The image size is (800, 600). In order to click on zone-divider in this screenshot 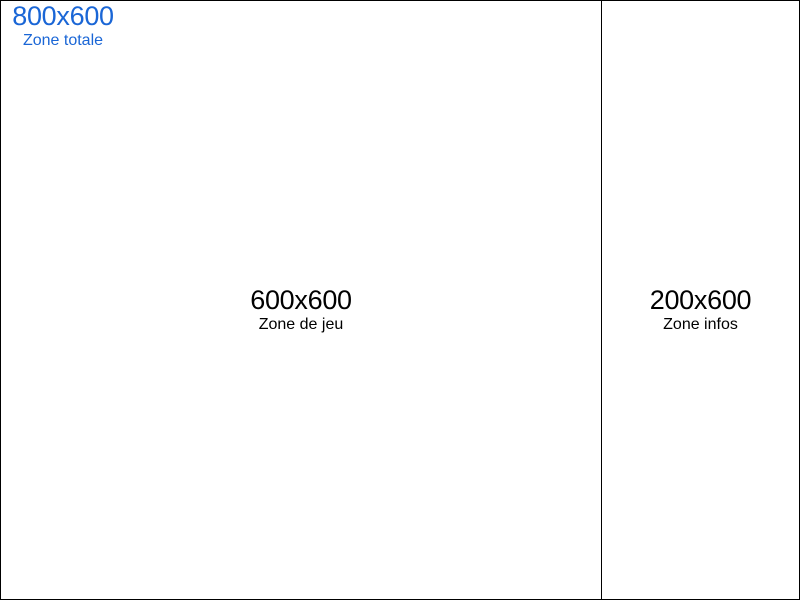, I will do `click(601, 300)`.